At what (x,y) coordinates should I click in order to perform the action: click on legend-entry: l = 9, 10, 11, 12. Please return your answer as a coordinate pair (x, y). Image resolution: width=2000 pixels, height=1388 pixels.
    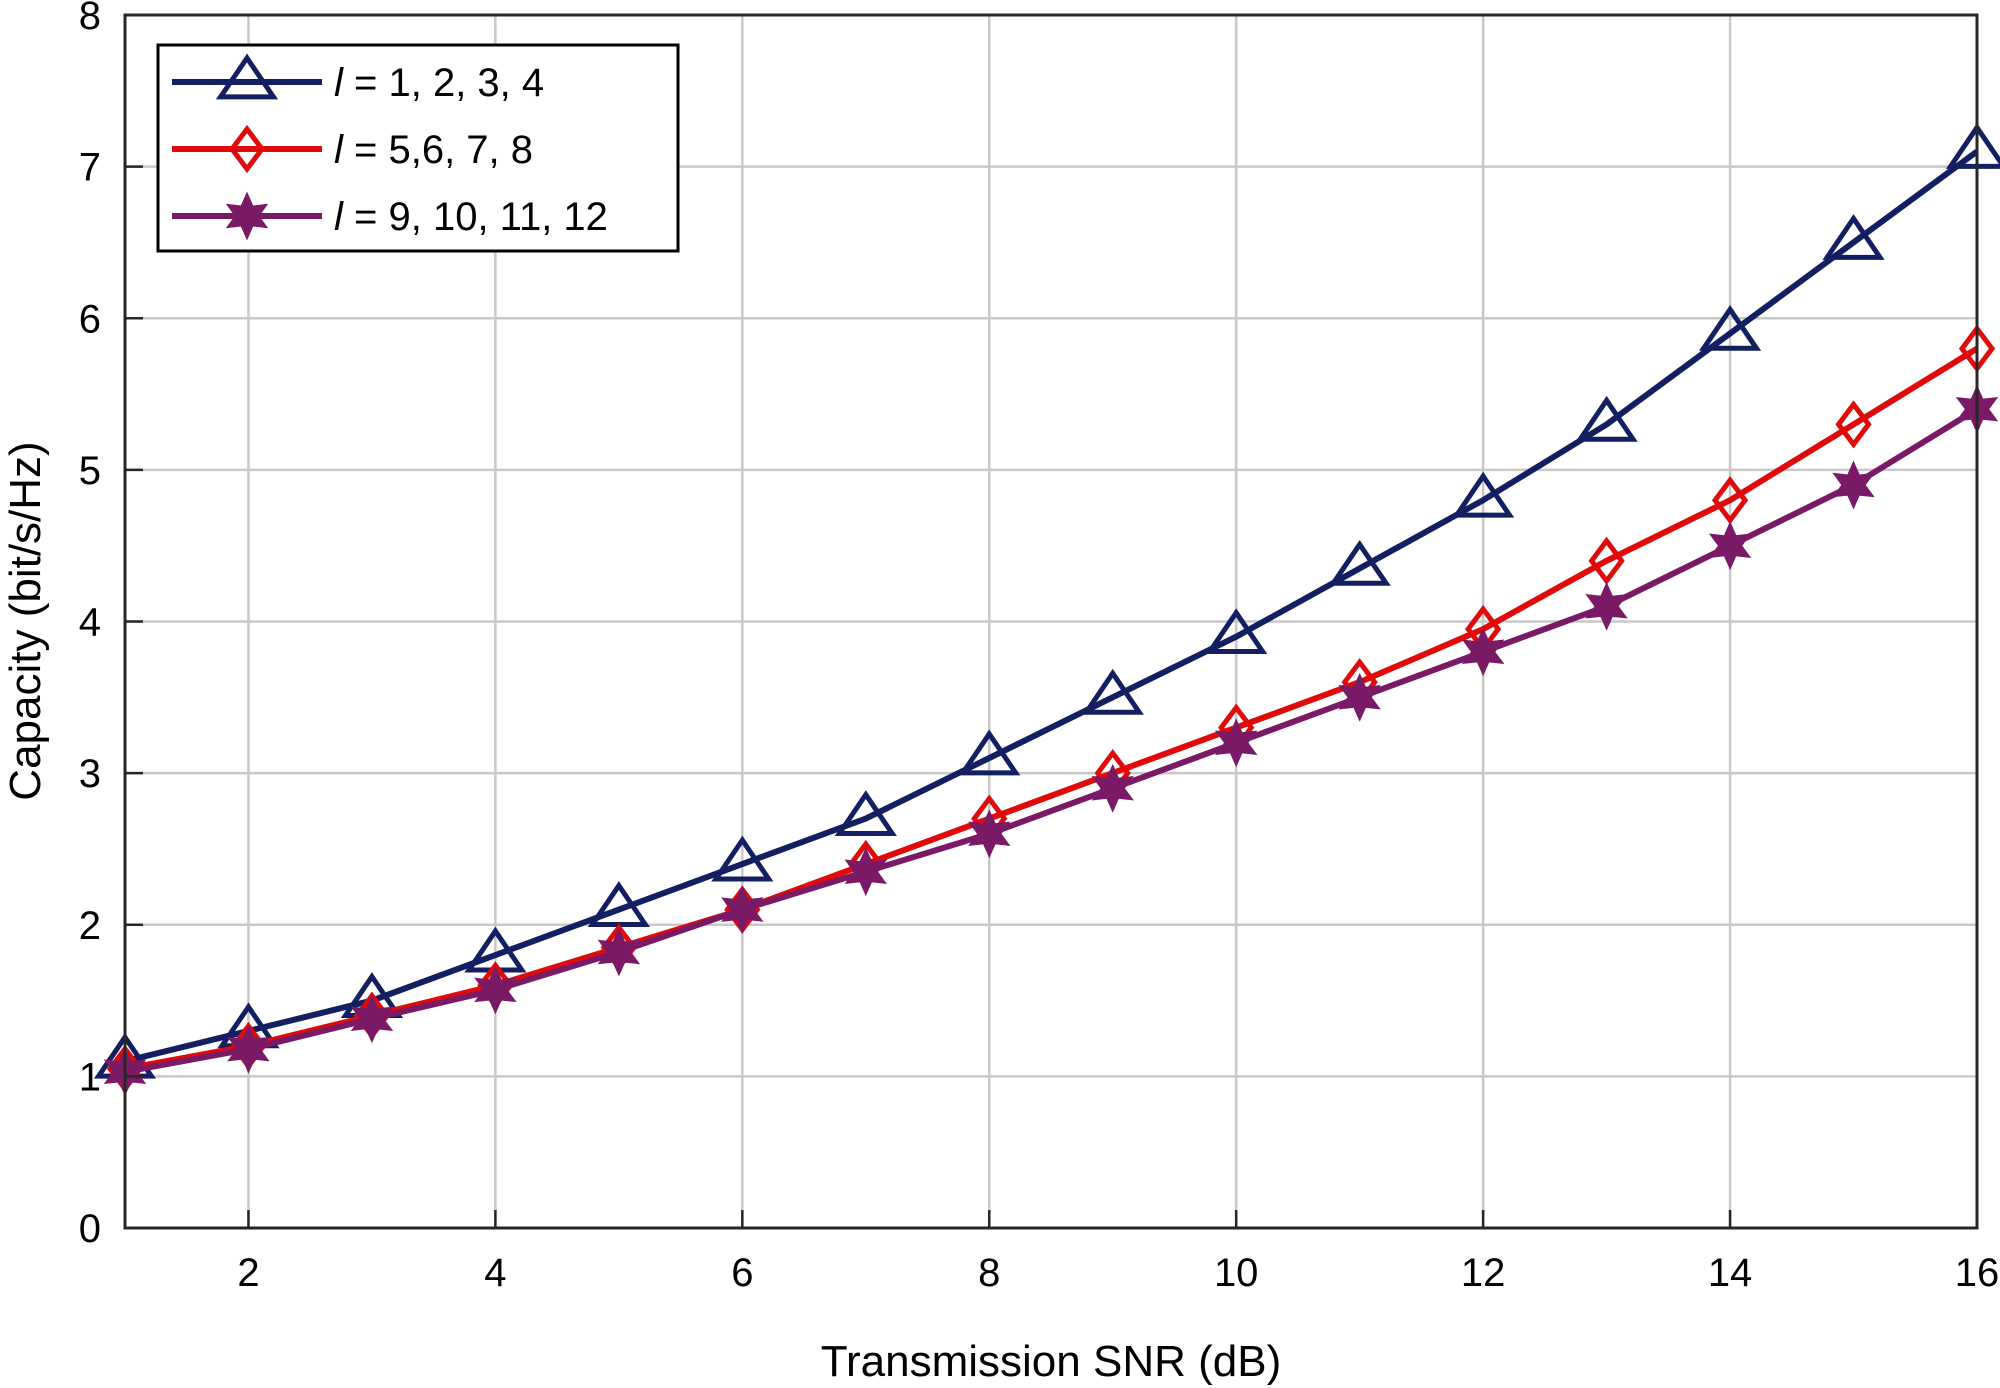
    Looking at the image, I should click on (390, 216).